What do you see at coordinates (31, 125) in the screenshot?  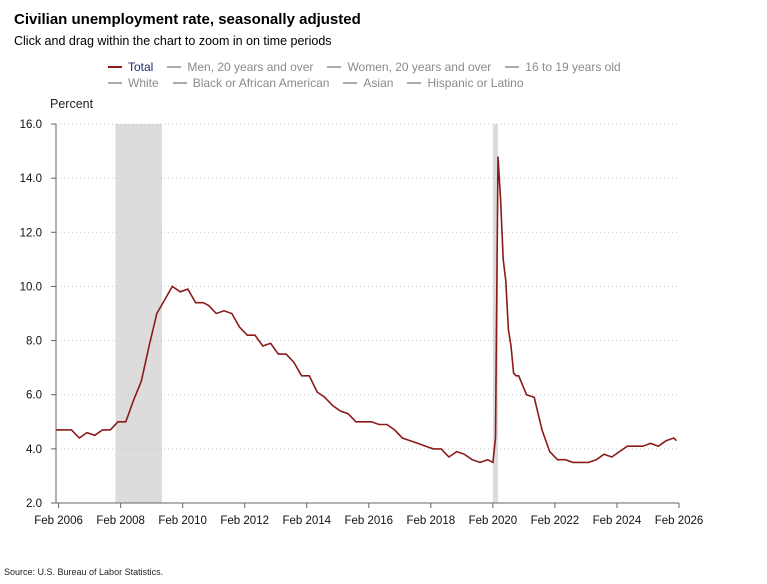 I see `y-tick-label: 16.0` at bounding box center [31, 125].